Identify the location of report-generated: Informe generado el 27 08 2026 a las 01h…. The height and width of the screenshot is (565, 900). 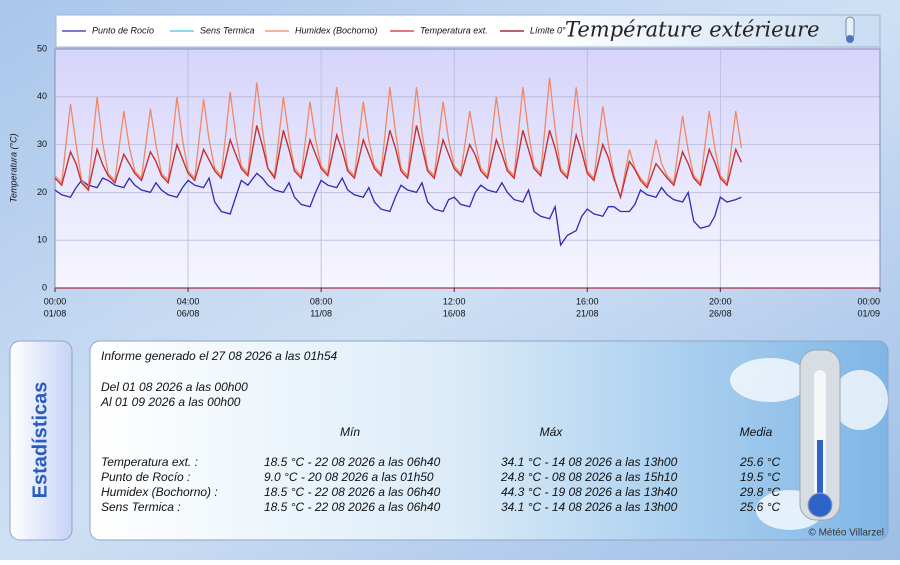
(219, 356).